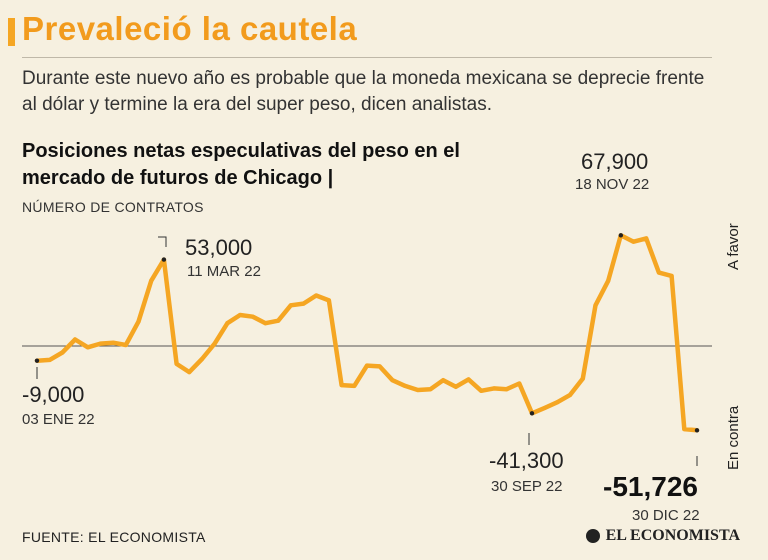 The width and height of the screenshot is (768, 560). What do you see at coordinates (526, 460) in the screenshot?
I see `annotation-value-min-sep: -41,300` at bounding box center [526, 460].